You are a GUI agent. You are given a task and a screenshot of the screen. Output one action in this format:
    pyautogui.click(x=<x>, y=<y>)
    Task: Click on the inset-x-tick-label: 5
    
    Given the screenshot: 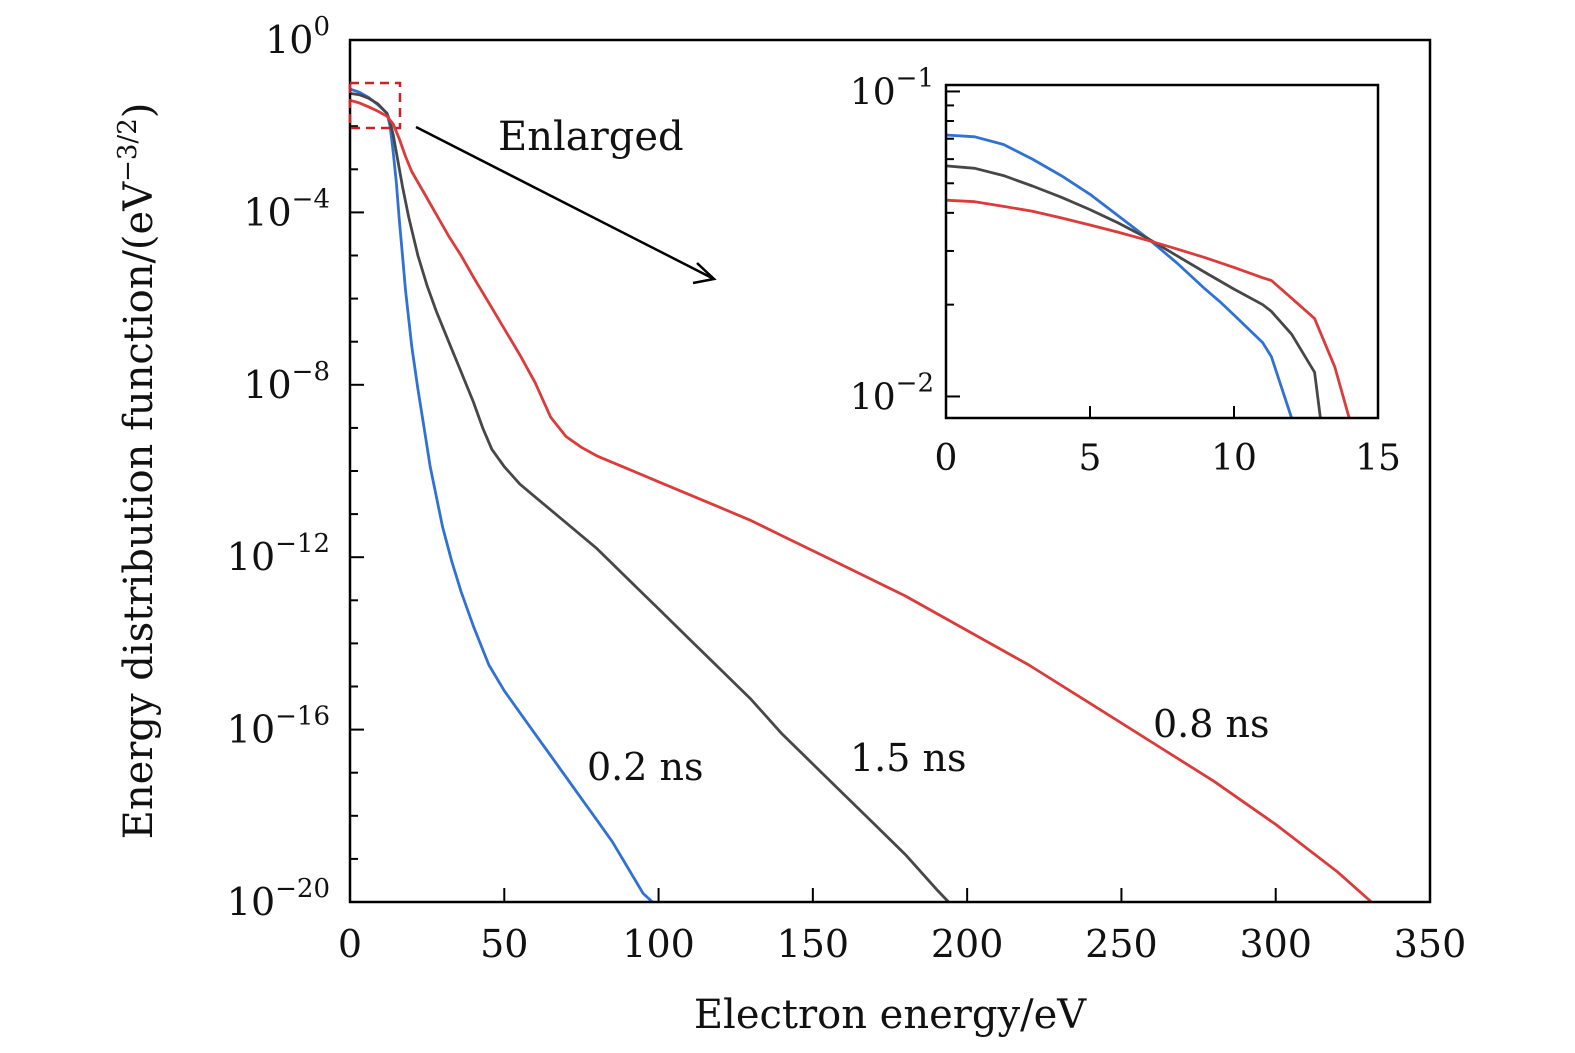 What is the action you would take?
    pyautogui.click(x=1090, y=458)
    